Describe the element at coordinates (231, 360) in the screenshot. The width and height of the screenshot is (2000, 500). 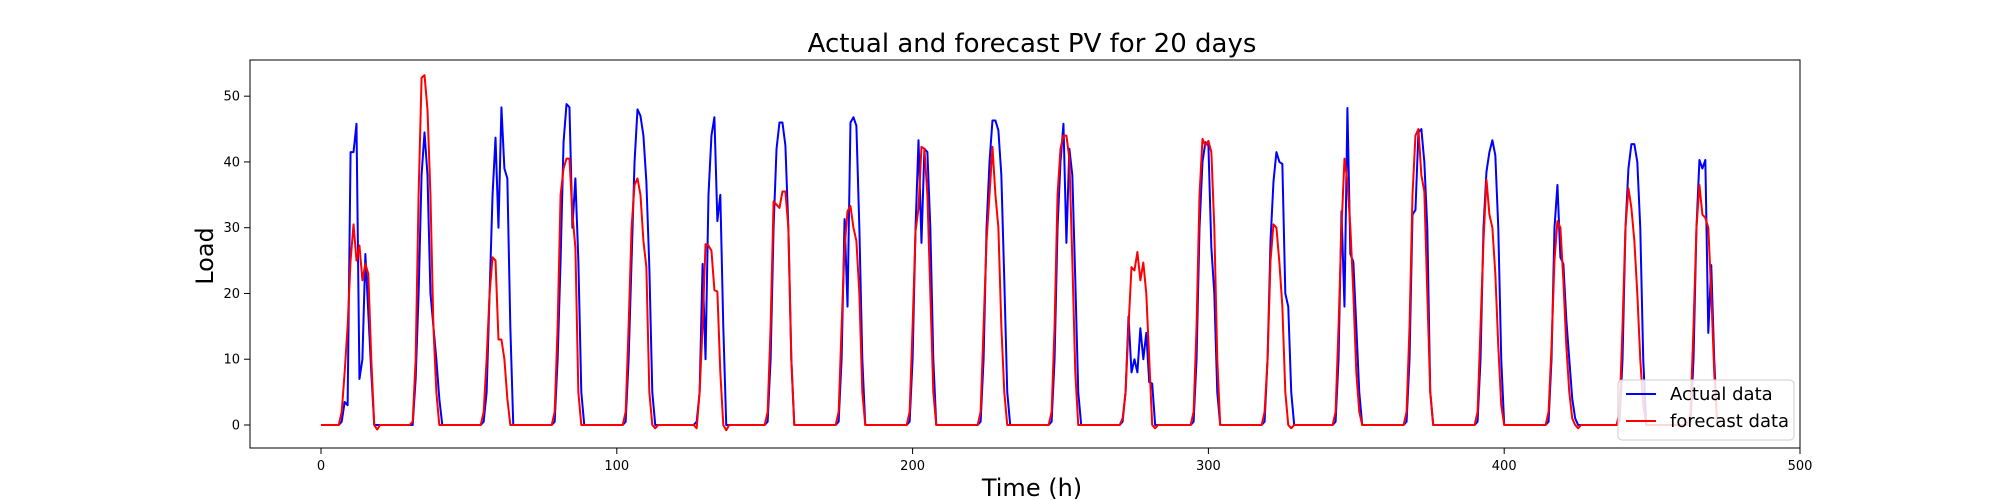
I see `y-tick-label: 10` at that location.